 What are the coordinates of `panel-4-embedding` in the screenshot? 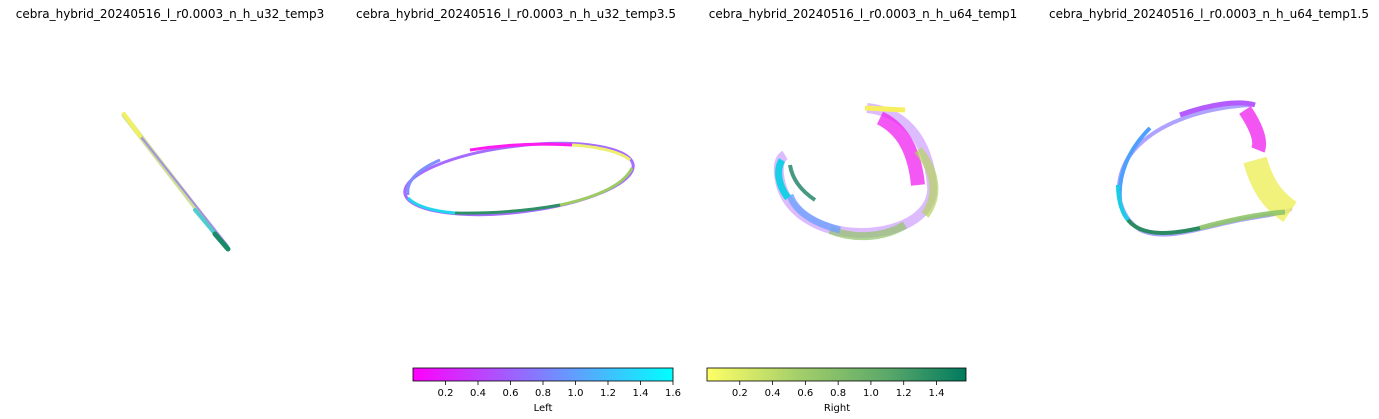 It's located at (1206, 168).